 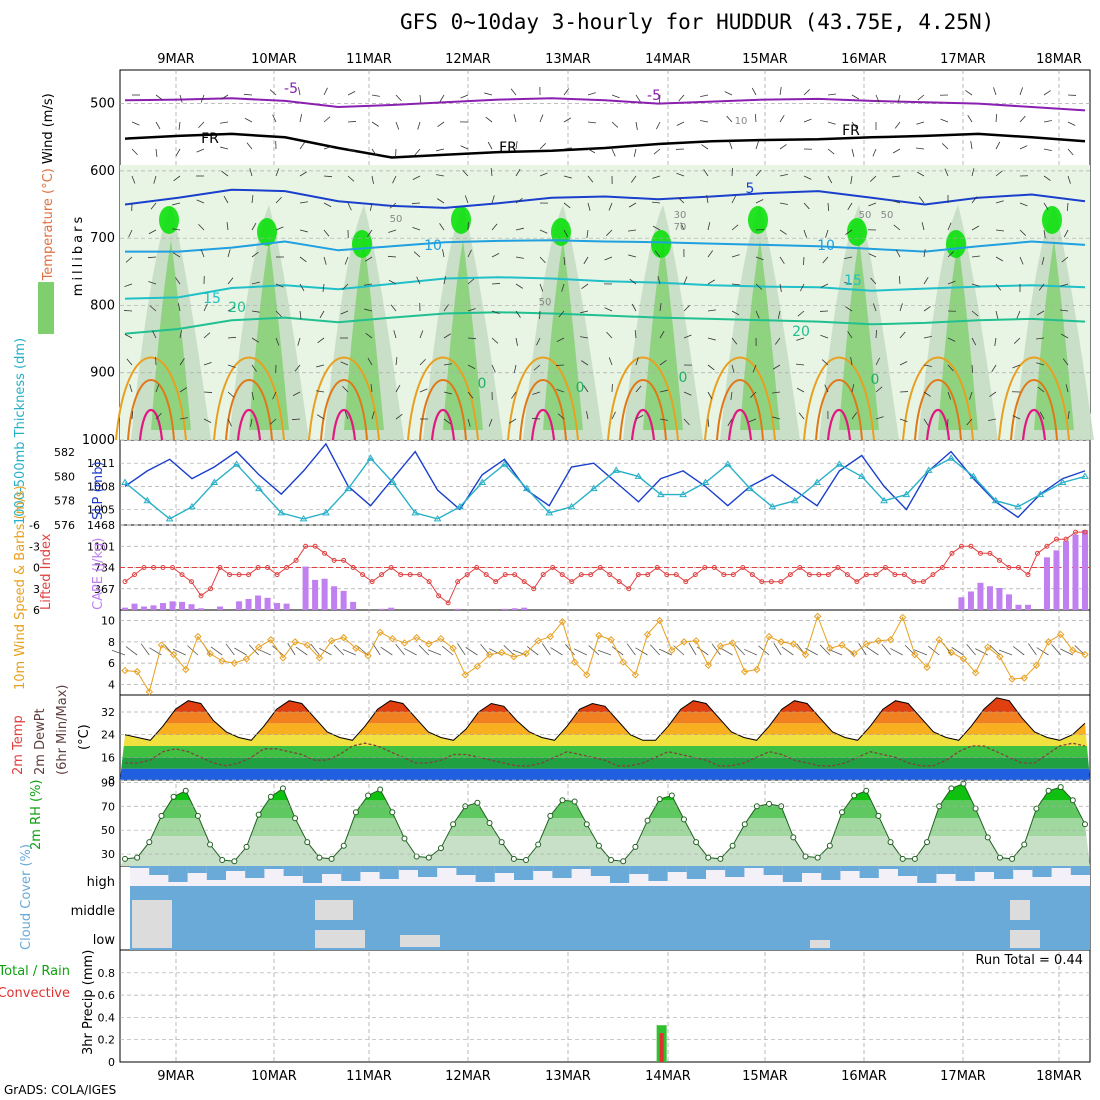 What do you see at coordinates (64, 525) in the screenshot?
I see `thickness-tick-label: 576` at bounding box center [64, 525].